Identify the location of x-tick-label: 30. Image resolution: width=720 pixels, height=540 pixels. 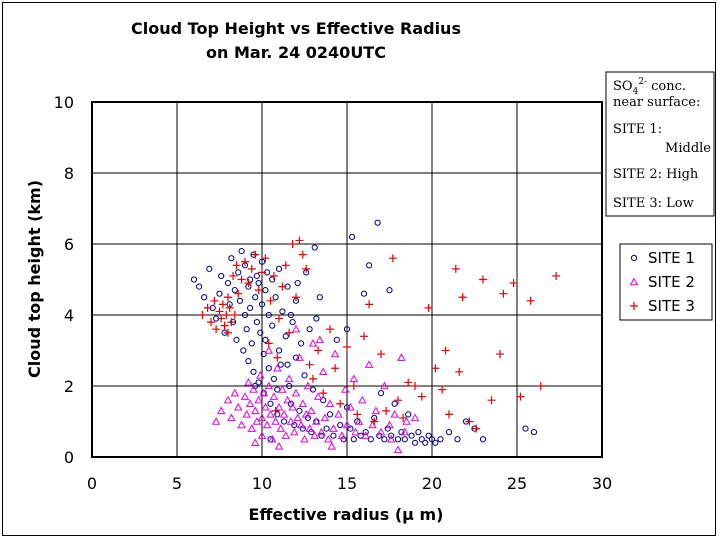
(602, 483).